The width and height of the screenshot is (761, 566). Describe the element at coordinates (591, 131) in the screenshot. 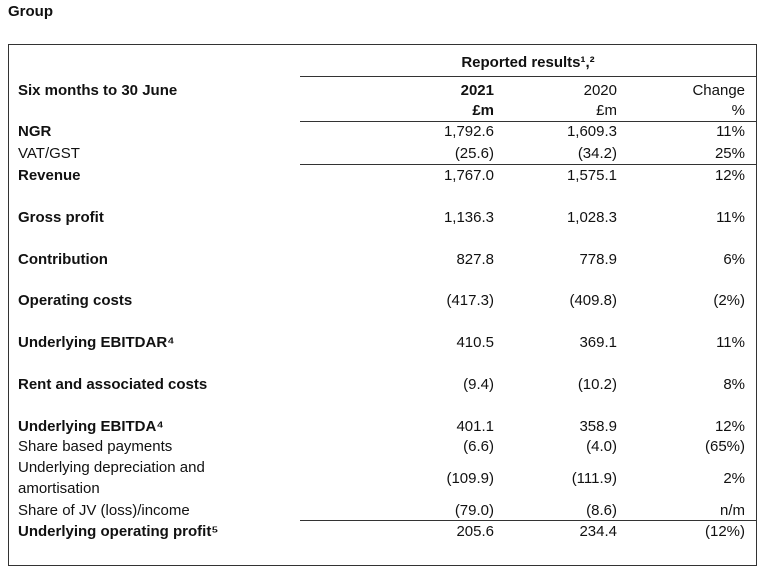

I see `cell-value: 1,609.3` at that location.